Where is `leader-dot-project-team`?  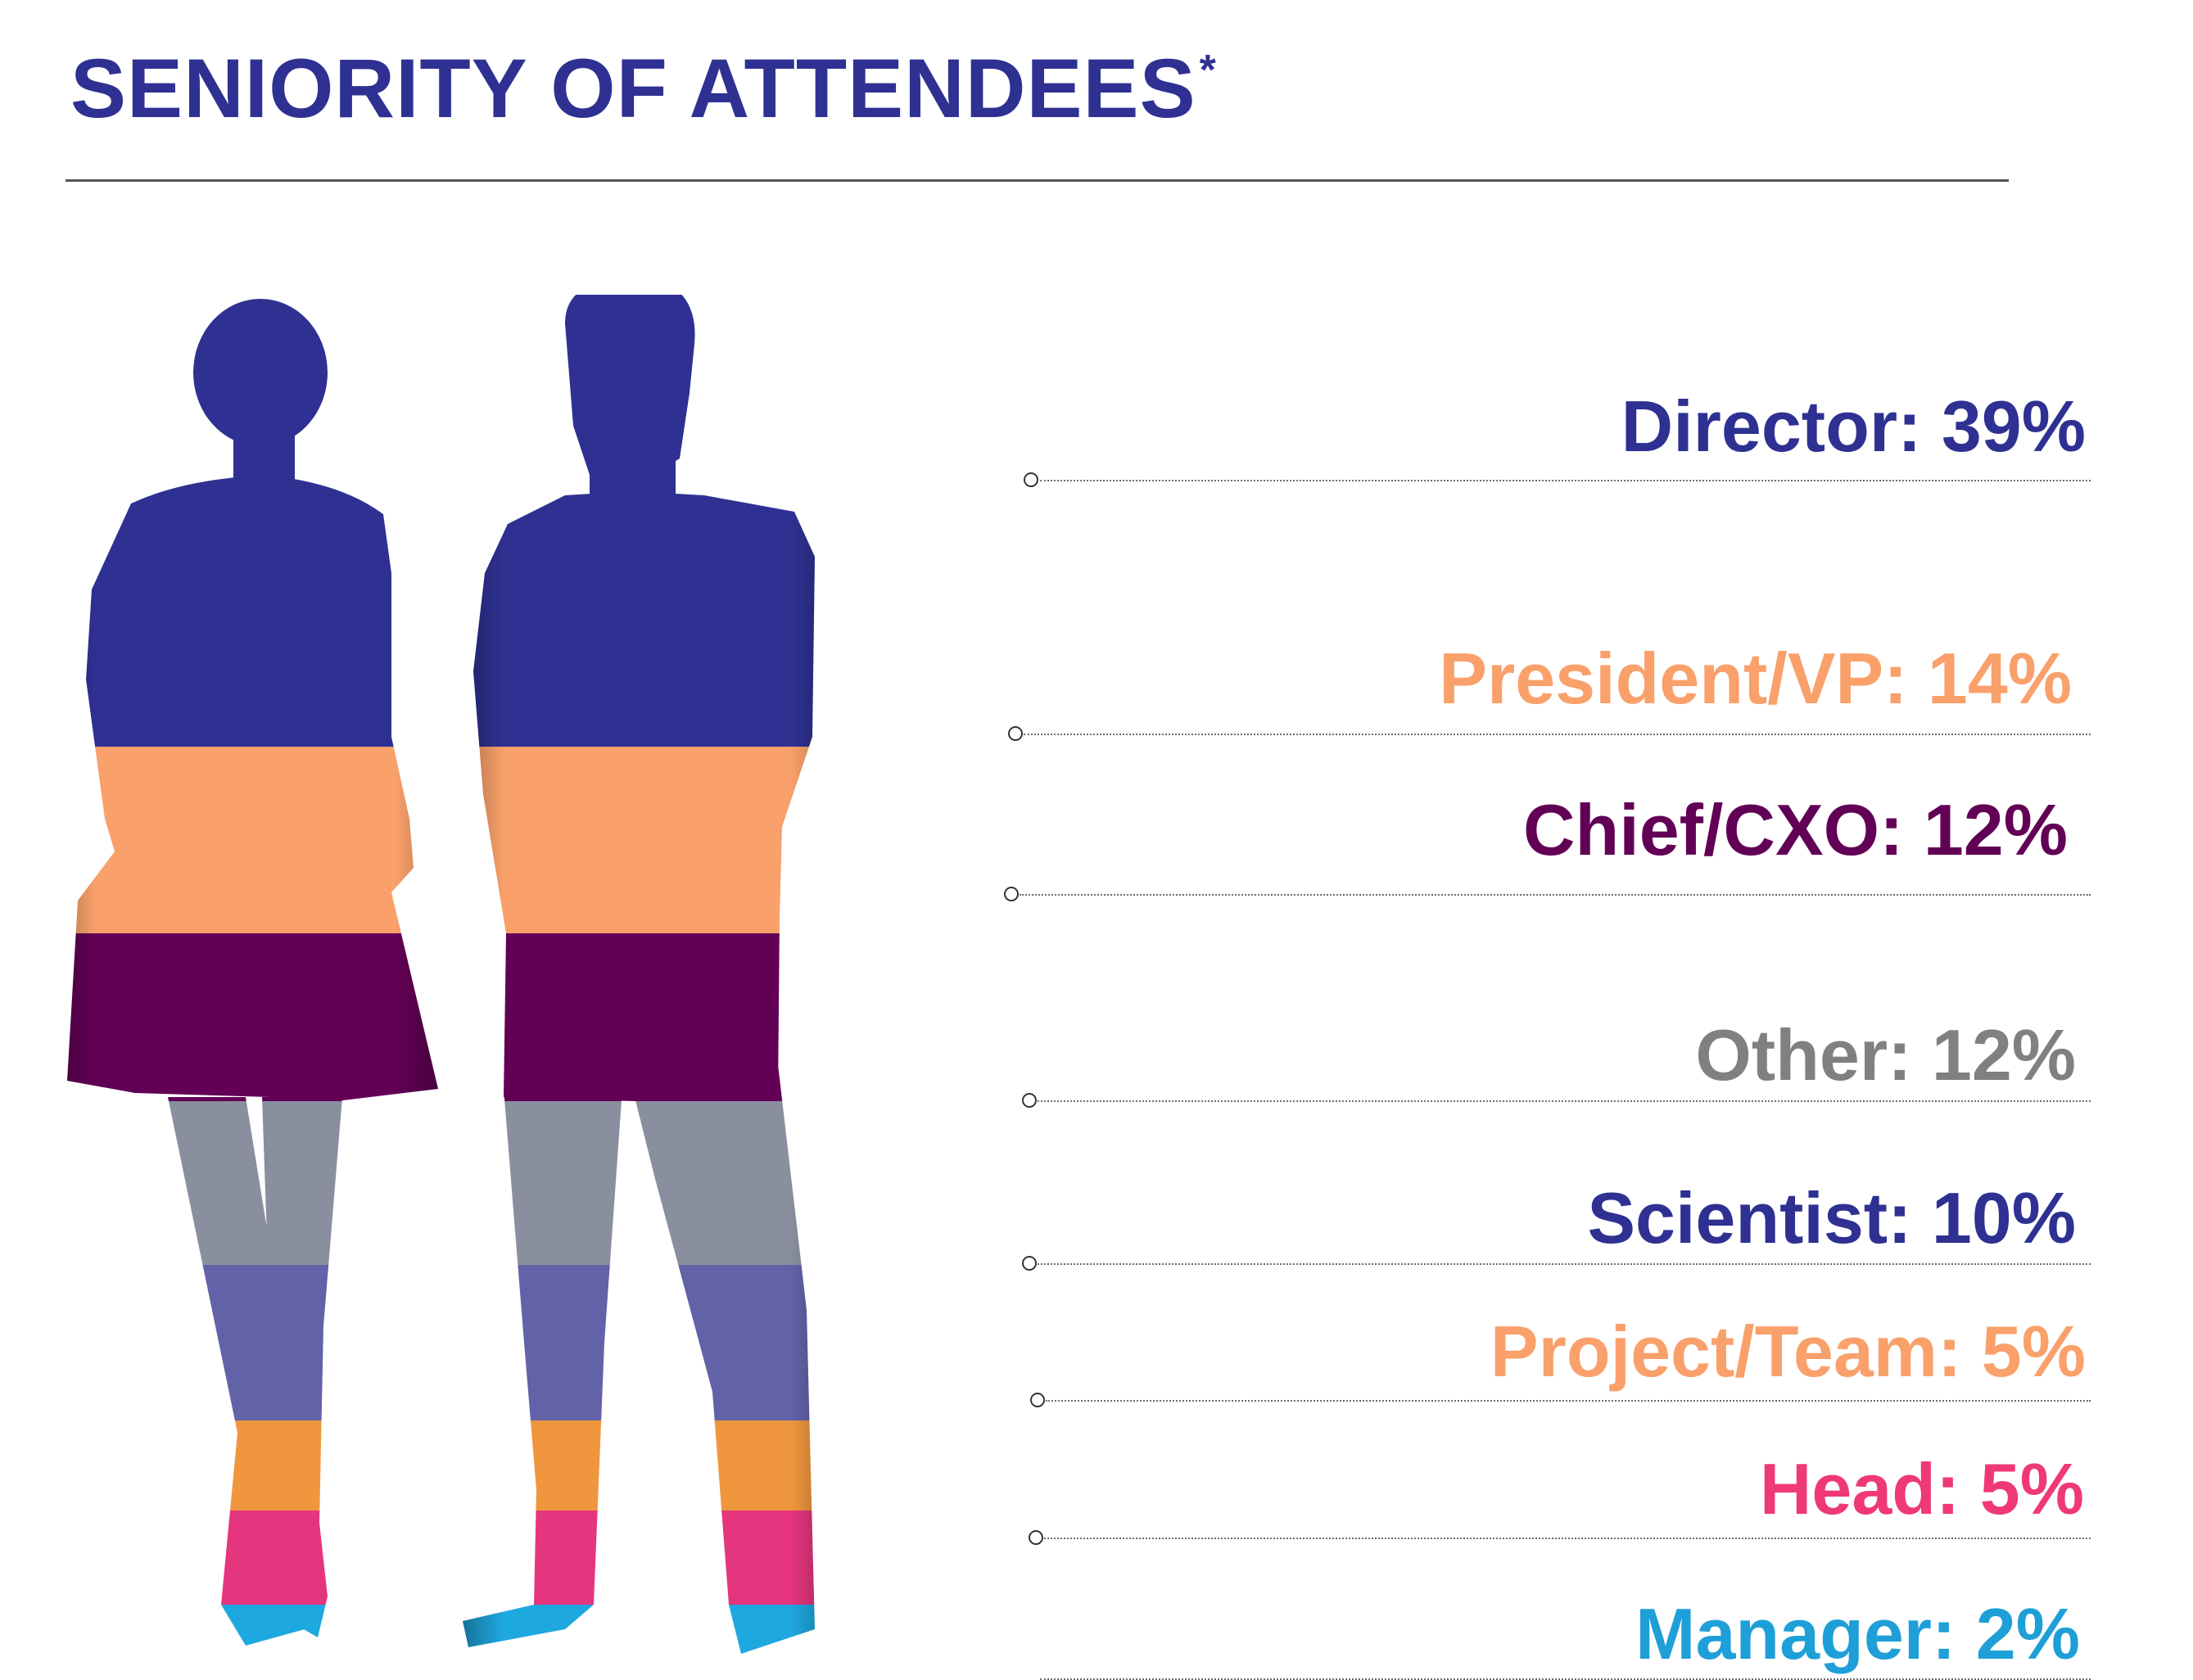
leader-dot-project-team is located at coordinates (1038, 1400).